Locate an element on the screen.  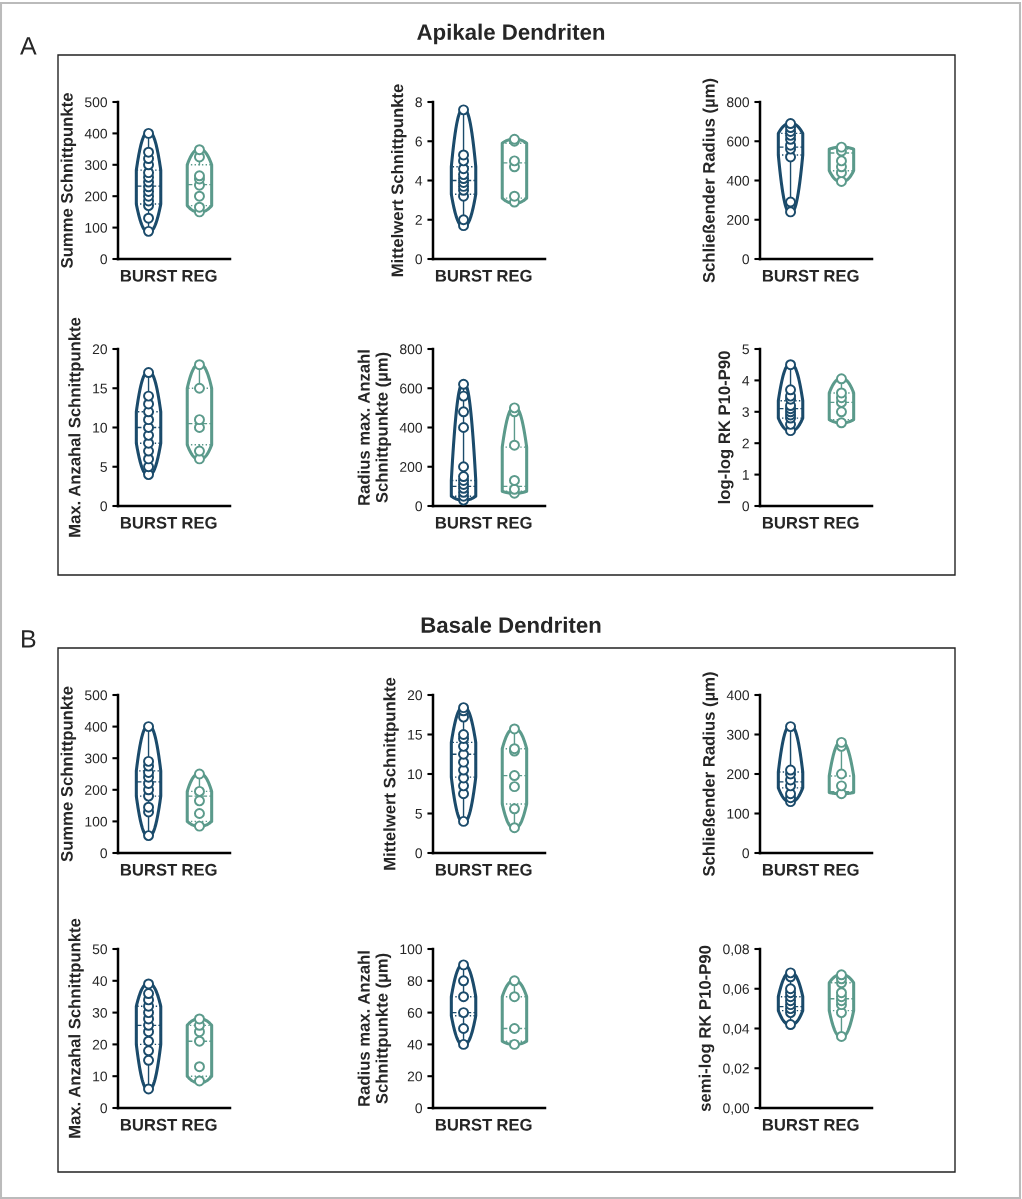
y-tick-label: 80 is located at coordinates (415, 981).